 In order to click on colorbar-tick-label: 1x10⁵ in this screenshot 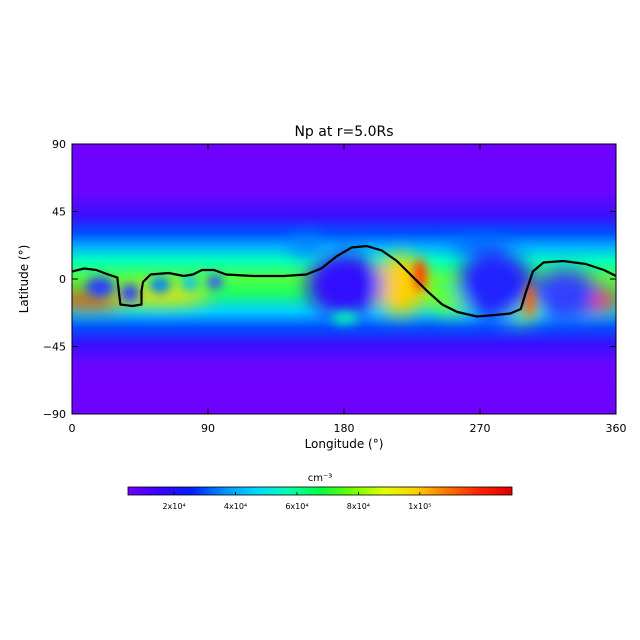, I will do `click(419, 506)`.